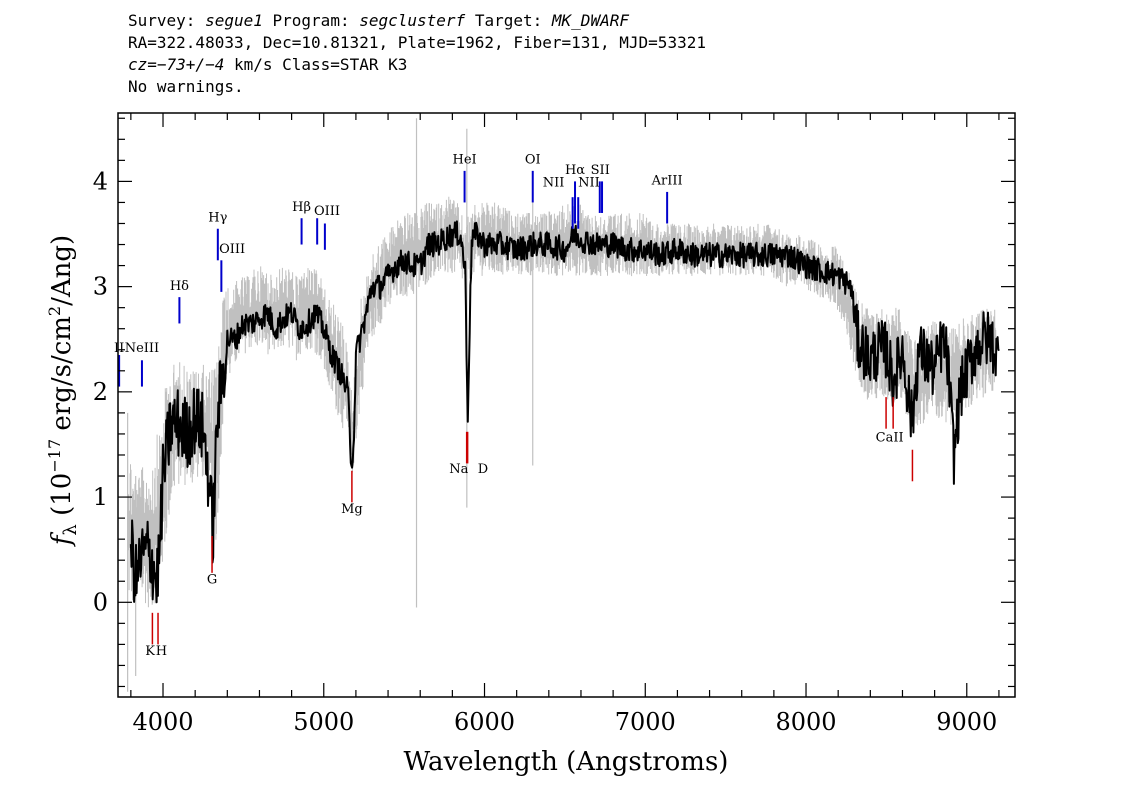  I want to click on emission-label-4: OIII, so click(232, 249).